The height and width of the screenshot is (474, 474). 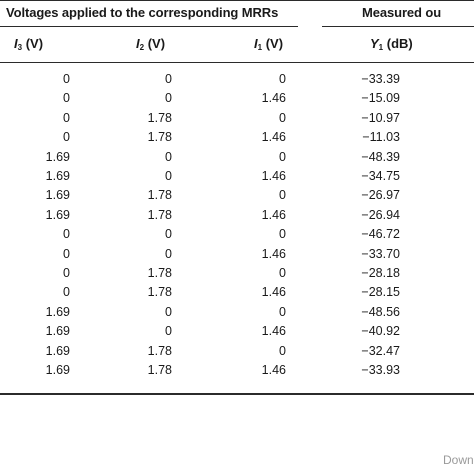 I want to click on table-top-rule, so click(x=237, y=0).